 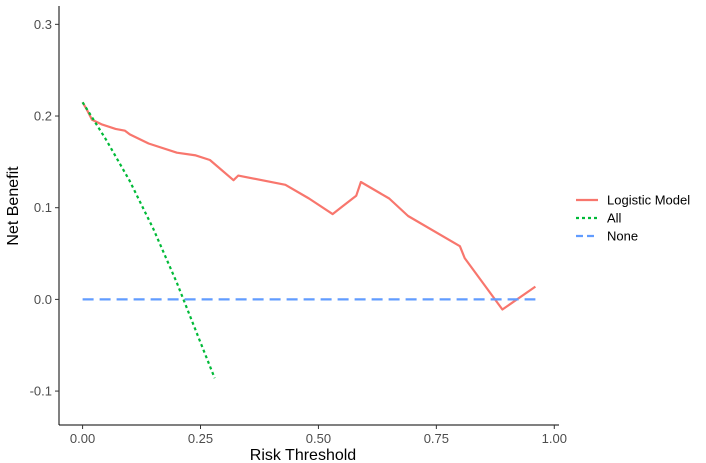 I want to click on y-axis-title: Net Benefit, so click(x=13, y=206).